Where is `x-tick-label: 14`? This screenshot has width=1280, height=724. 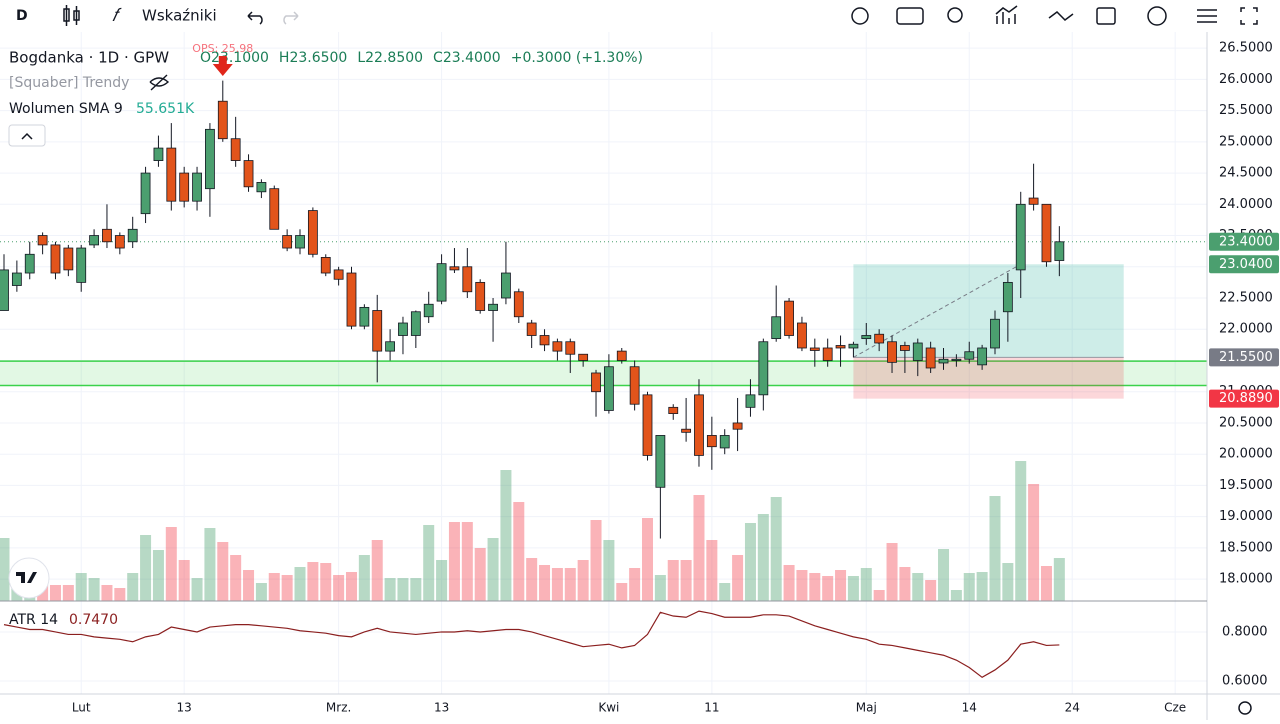 x-tick-label: 14 is located at coordinates (969, 708).